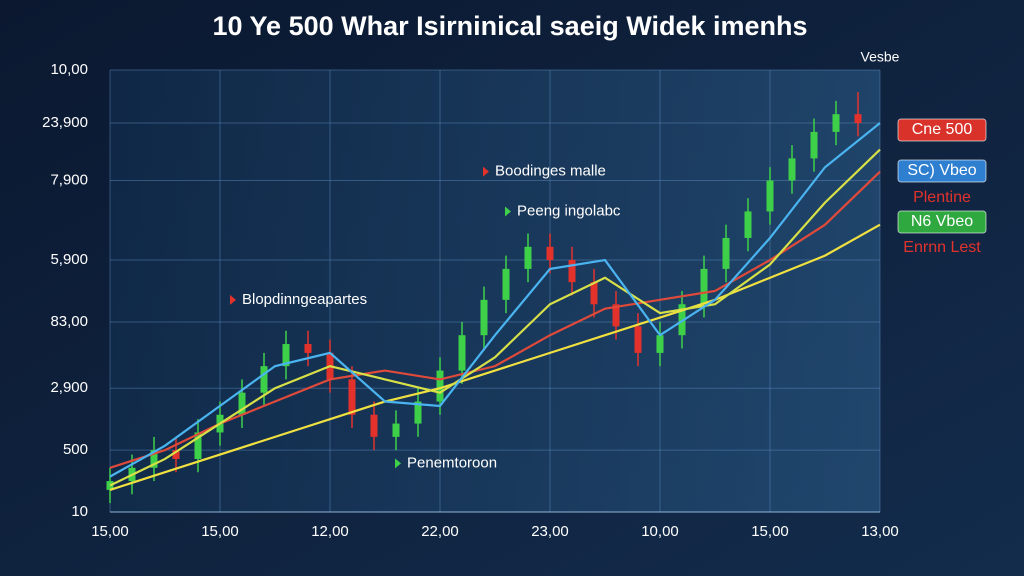 The height and width of the screenshot is (576, 1024). Describe the element at coordinates (69, 387) in the screenshot. I see `y-tick-label: 2,900` at that location.